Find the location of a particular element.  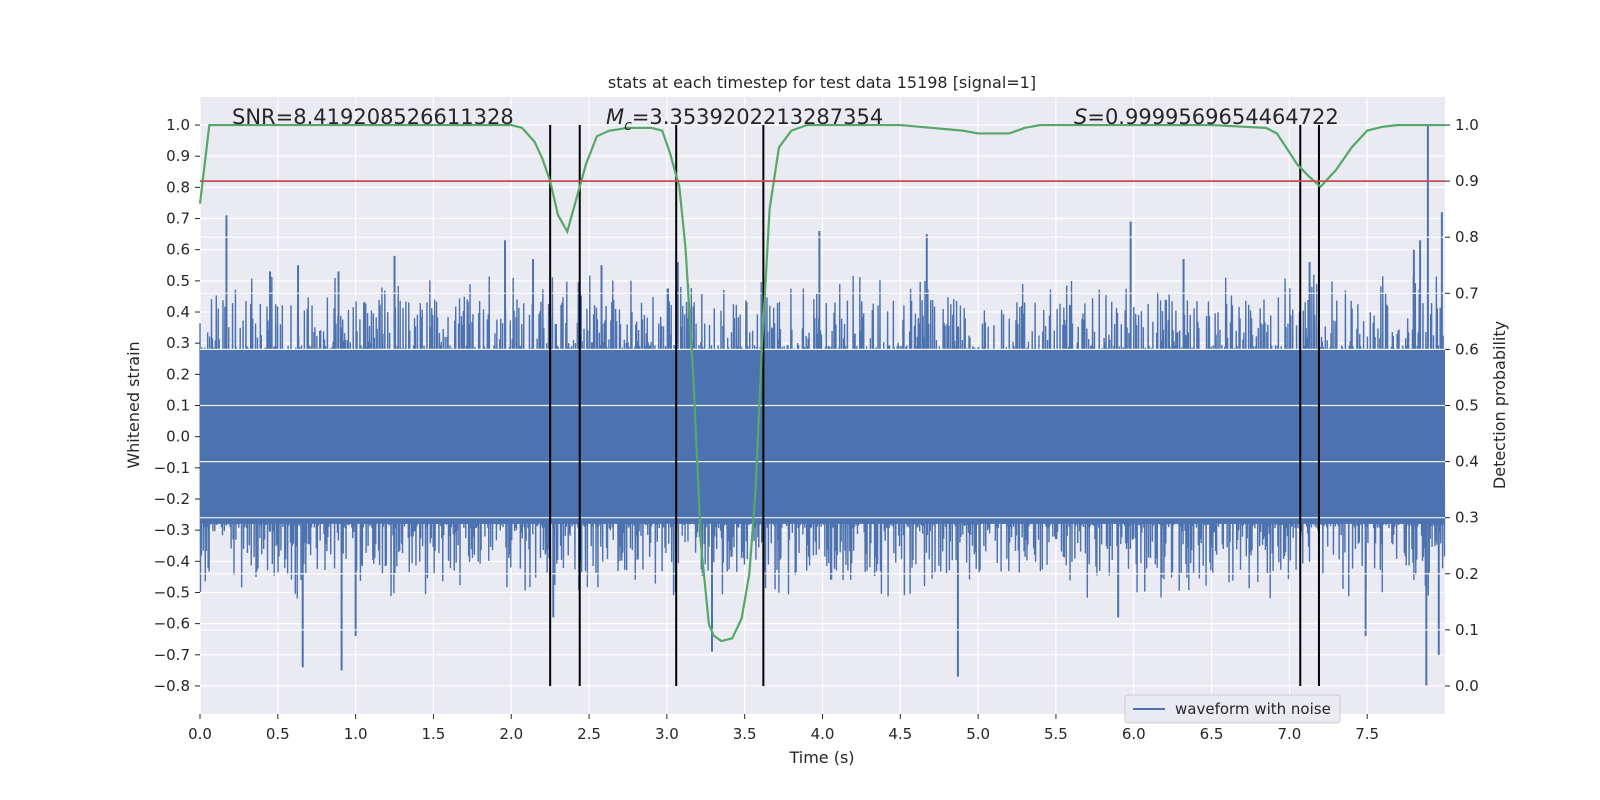

right-y-axis-label: Detection probability is located at coordinates (1499, 405).